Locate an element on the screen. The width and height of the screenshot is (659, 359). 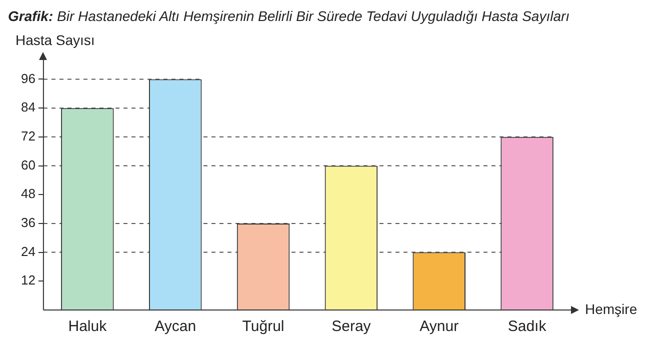
y-tick-label: 84 is located at coordinates (28, 107).